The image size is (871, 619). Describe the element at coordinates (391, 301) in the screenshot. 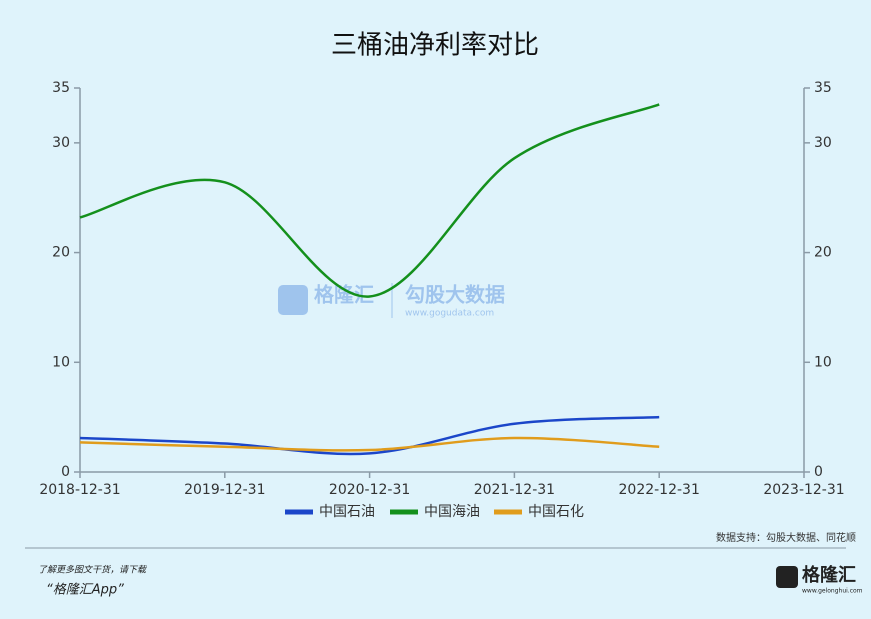

I see `watermark: 格隆汇 勾股大数据 www.gogudata.com` at that location.